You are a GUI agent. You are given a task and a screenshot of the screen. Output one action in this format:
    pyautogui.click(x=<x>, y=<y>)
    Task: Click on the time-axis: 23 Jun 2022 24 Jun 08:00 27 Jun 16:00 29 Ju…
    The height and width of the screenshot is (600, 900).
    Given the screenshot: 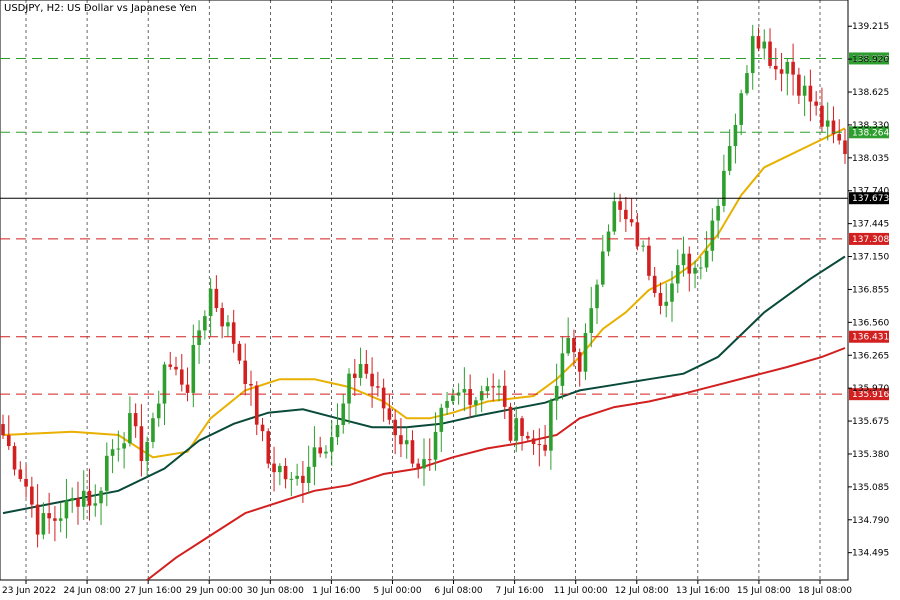 What is the action you would take?
    pyautogui.click(x=427, y=588)
    